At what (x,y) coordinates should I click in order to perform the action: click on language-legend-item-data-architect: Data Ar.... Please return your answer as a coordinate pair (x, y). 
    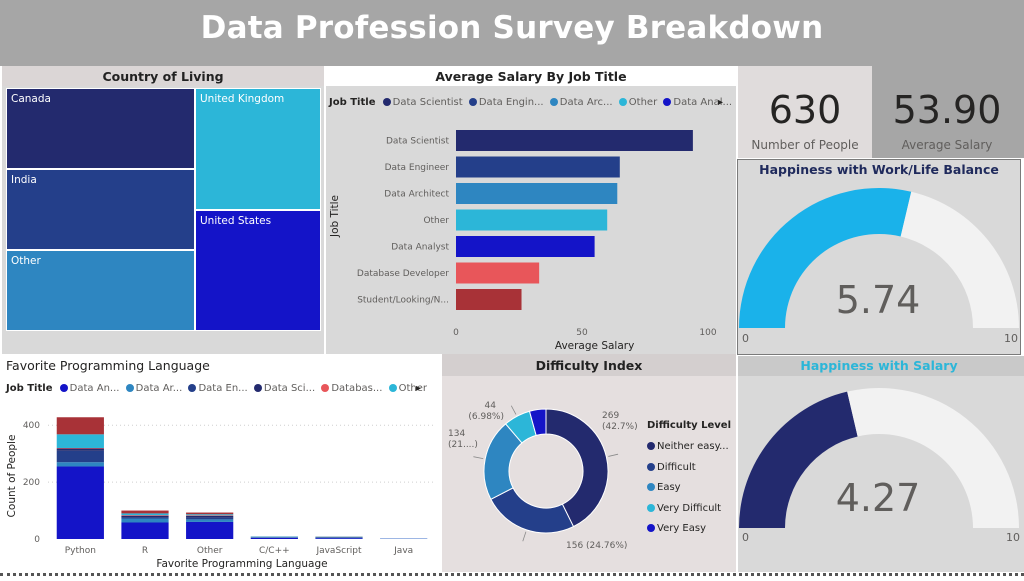
    Looking at the image, I should click on (153, 388).